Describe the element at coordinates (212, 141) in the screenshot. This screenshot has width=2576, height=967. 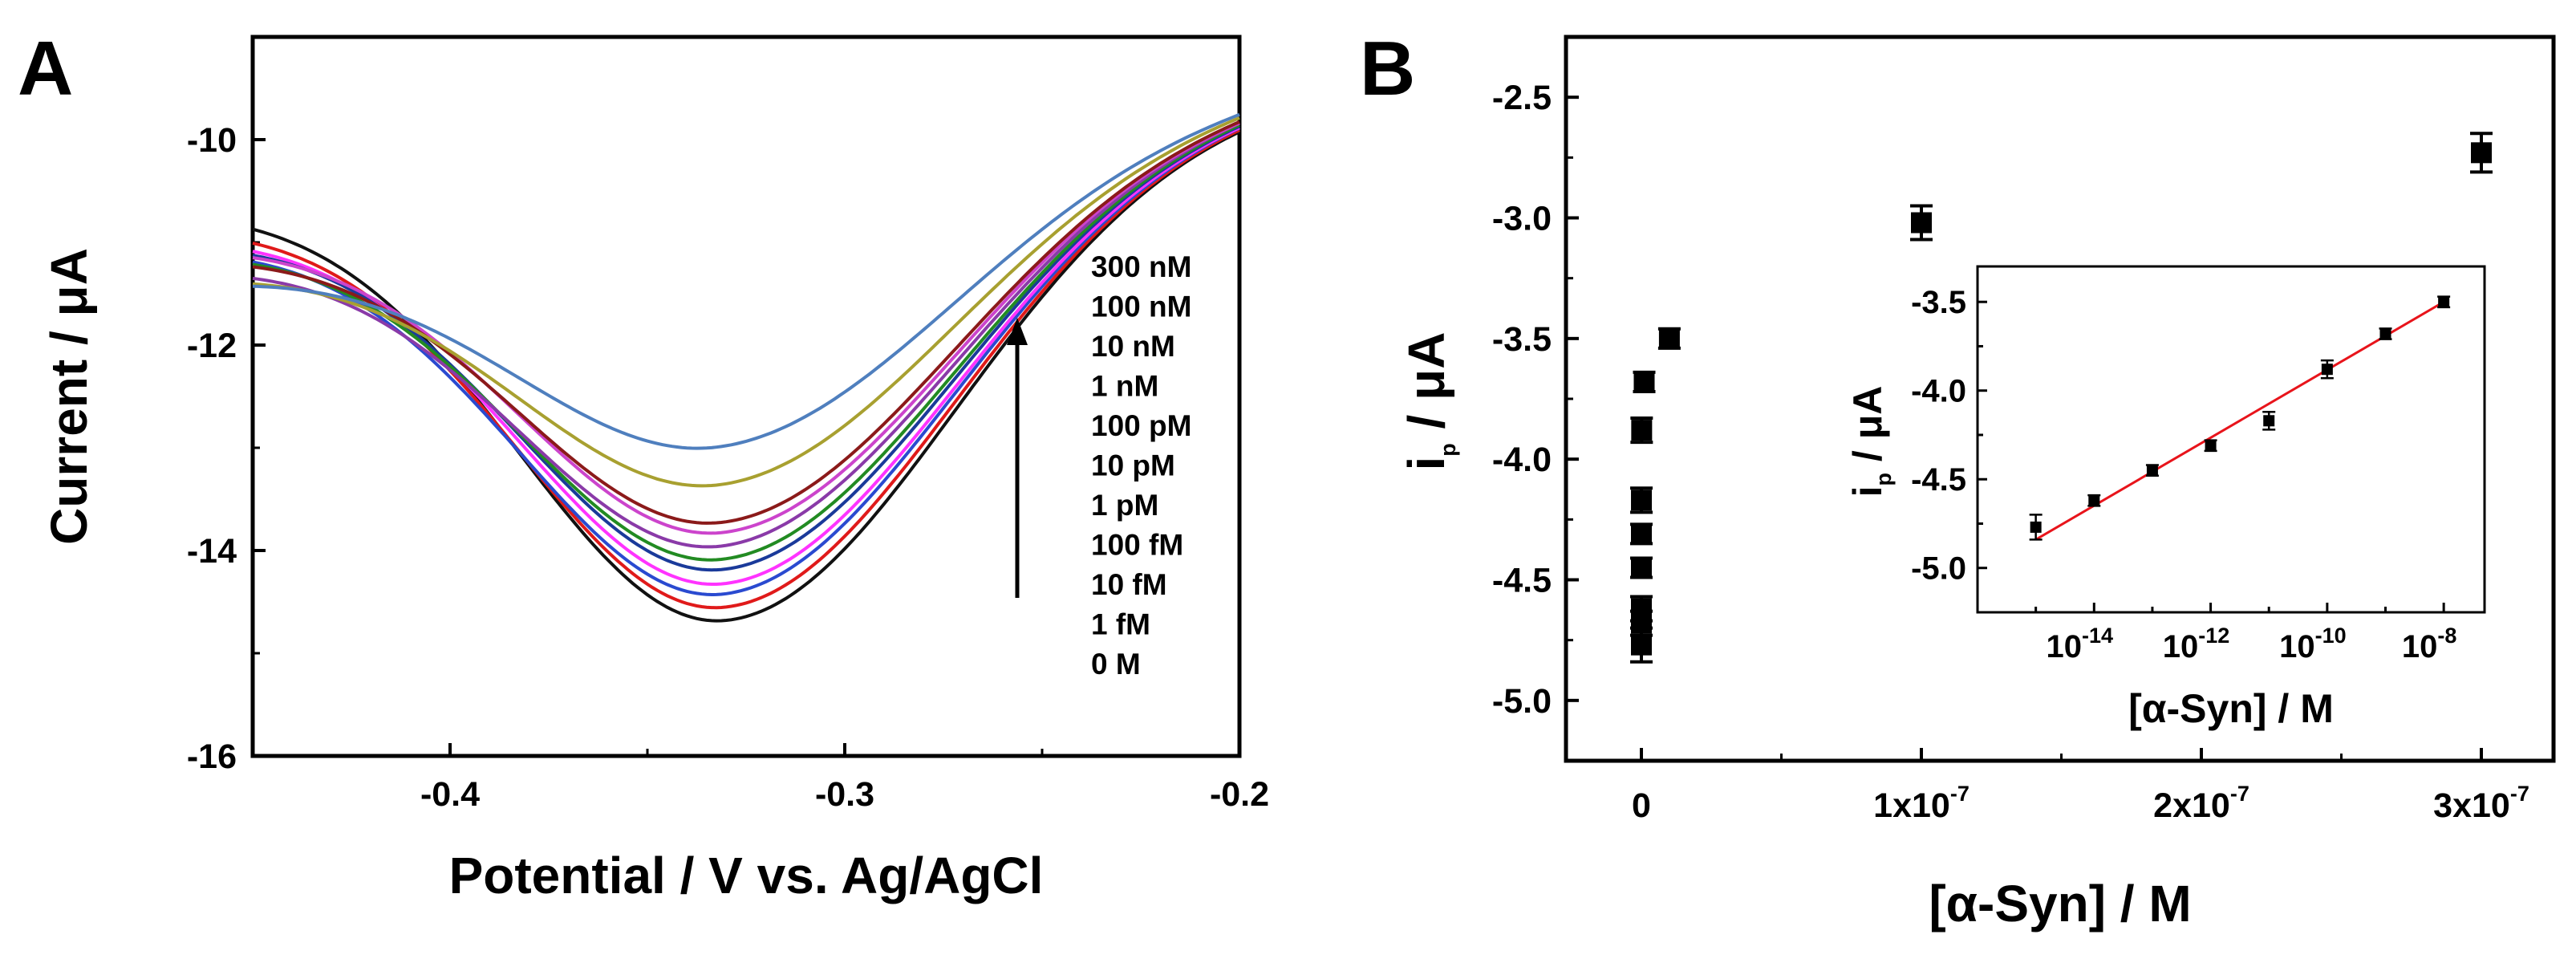
I see `y-tick-label: -10` at that location.